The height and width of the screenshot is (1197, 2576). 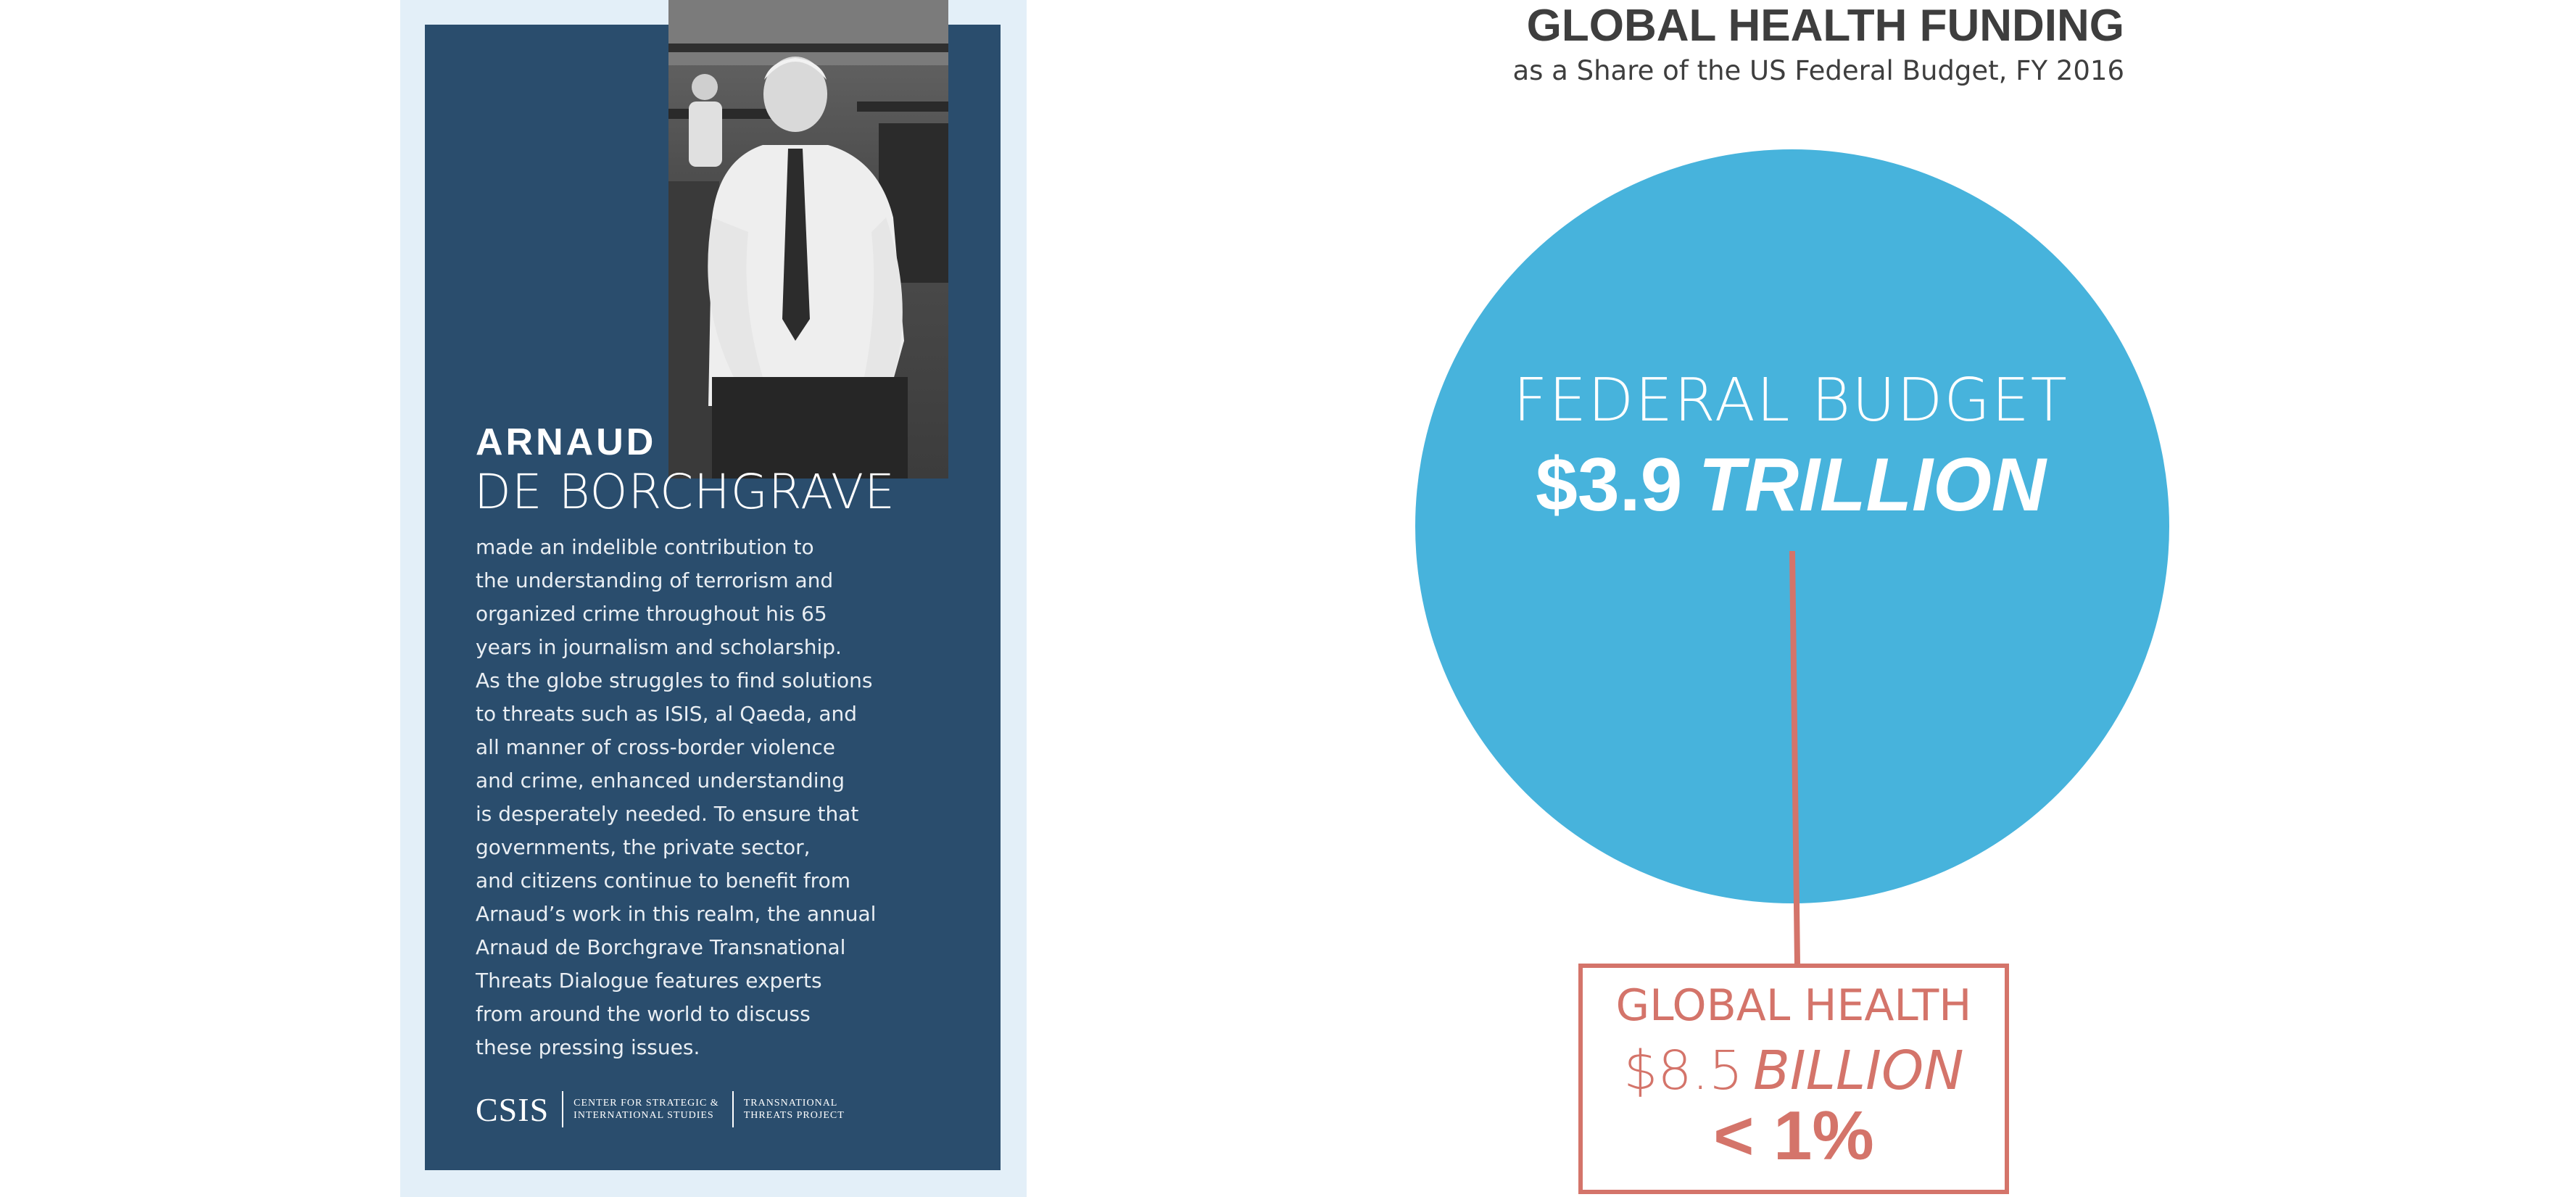 What do you see at coordinates (1859, 1071) in the screenshot?
I see `global-health-unit: BILLION` at bounding box center [1859, 1071].